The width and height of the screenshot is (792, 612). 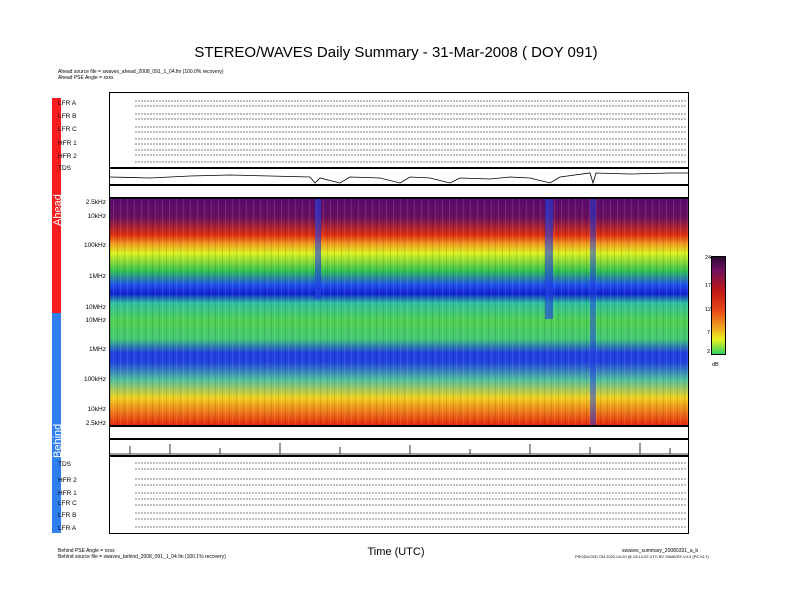 What do you see at coordinates (67, 156) in the screenshot?
I see `ahead-row-label: HFR 2` at bounding box center [67, 156].